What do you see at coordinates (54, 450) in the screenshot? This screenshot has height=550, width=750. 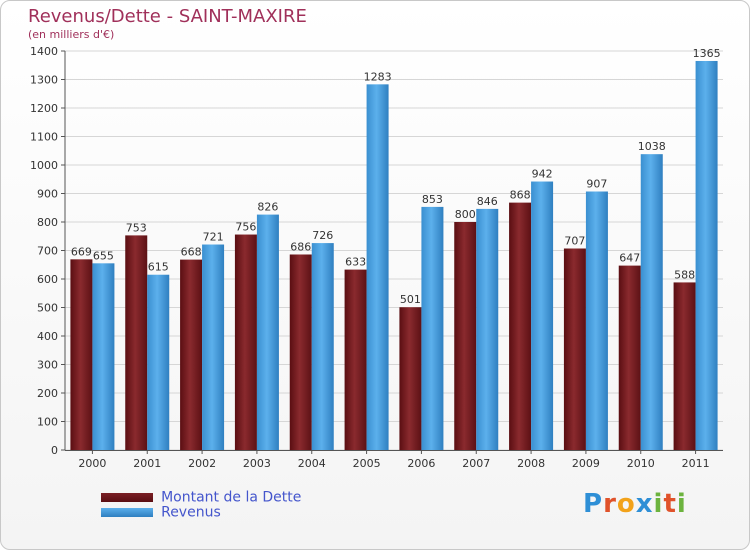 I see `y-tick-label: 0` at bounding box center [54, 450].